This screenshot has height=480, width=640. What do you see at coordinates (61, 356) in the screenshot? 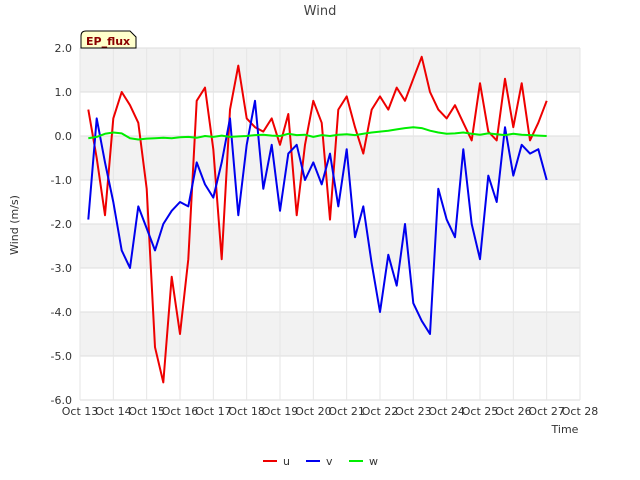
I see `y-tick-label: -5.0` at bounding box center [61, 356].